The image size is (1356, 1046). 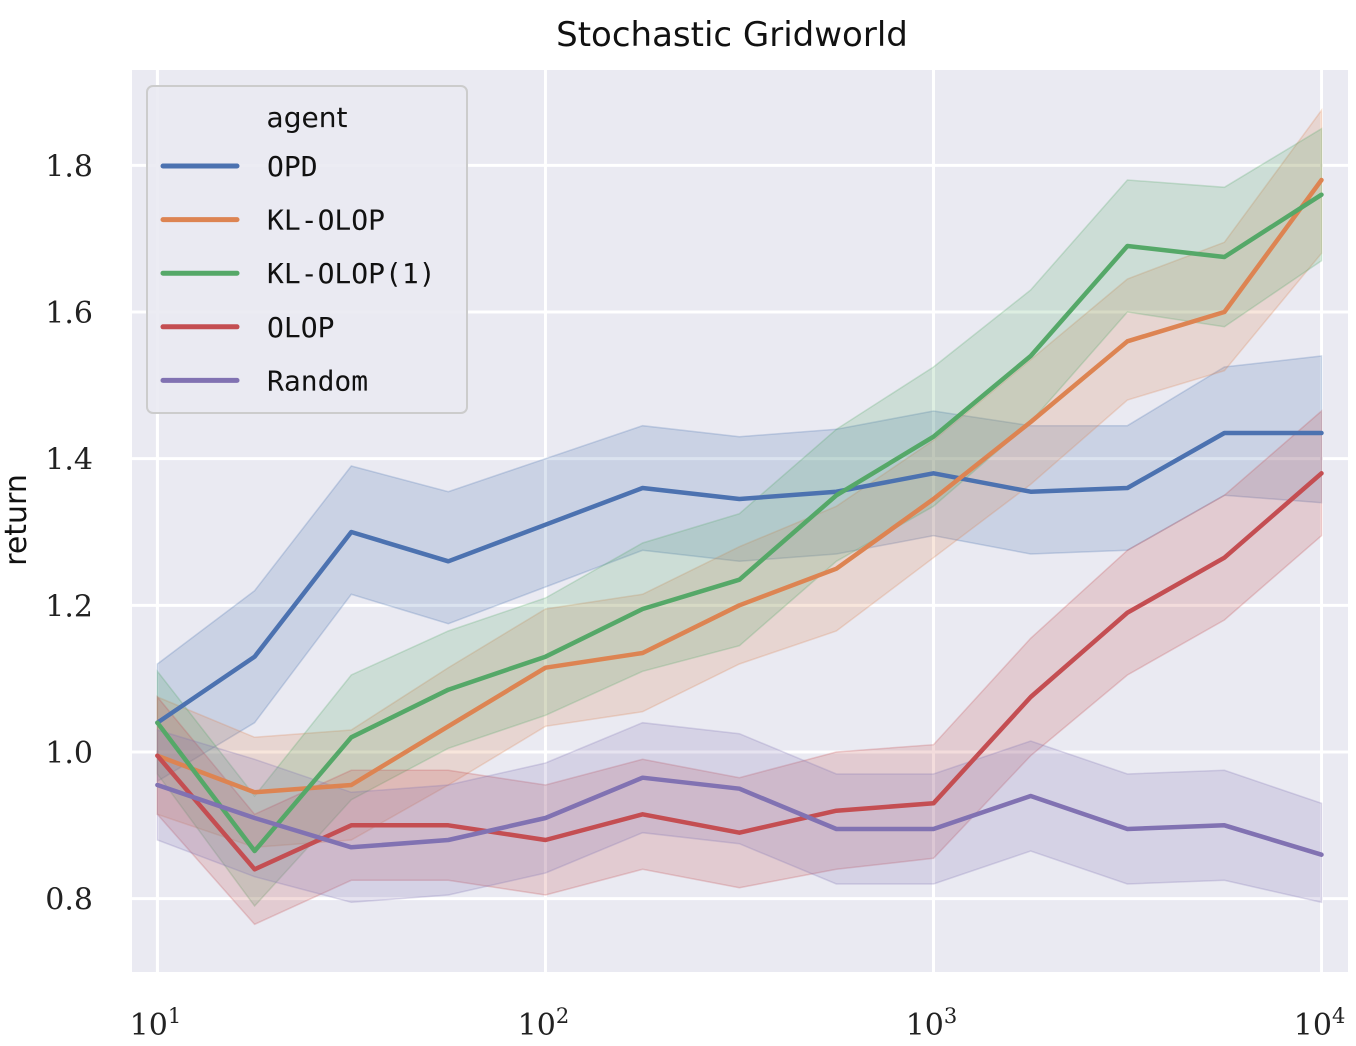 What do you see at coordinates (307, 249) in the screenshot?
I see `legend: agent OPD KL-OLOP KL-OLOP(1) OLOP Random` at bounding box center [307, 249].